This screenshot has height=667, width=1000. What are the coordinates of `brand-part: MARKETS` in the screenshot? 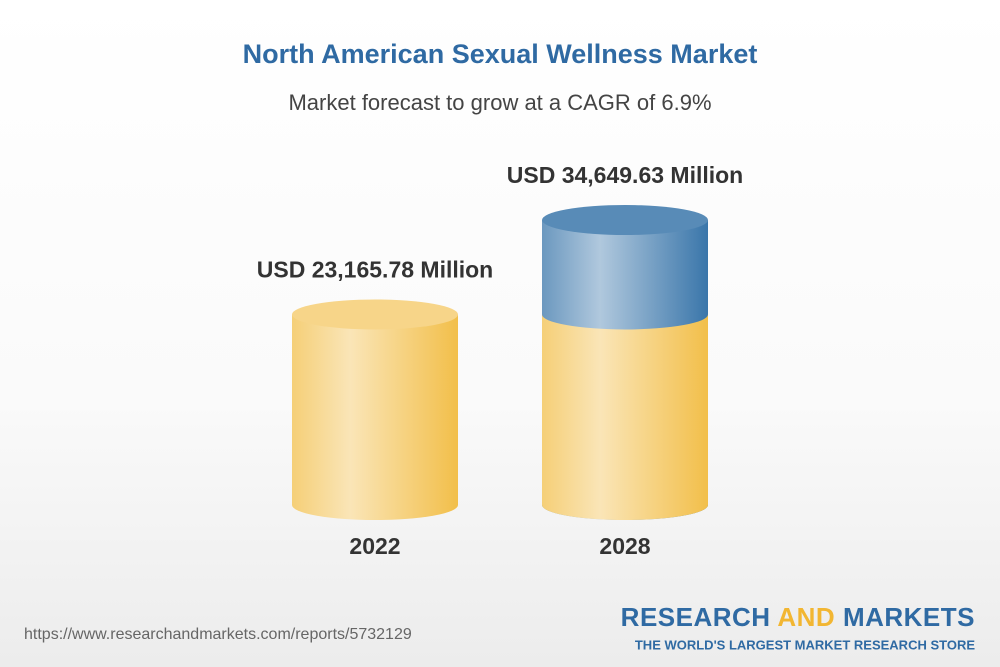 It's located at (909, 617).